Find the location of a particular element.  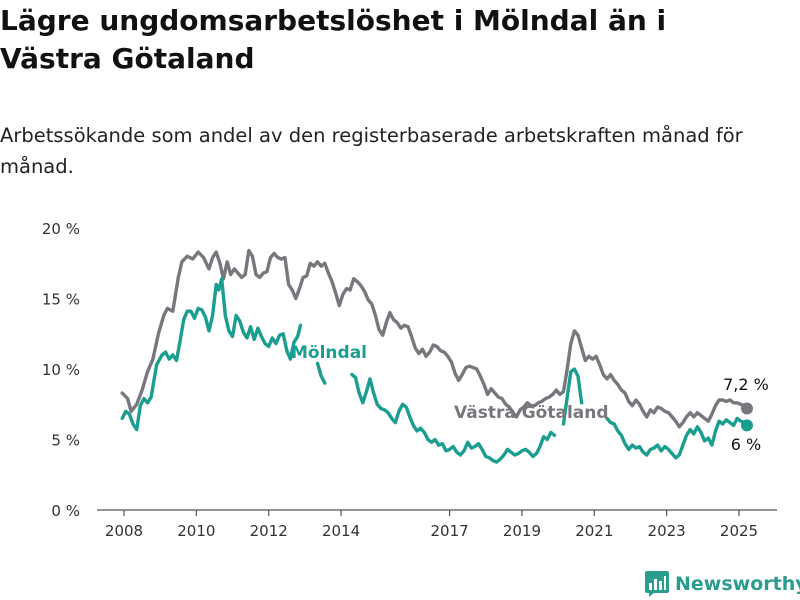

y-axis: 0 % 5 % 10 % 15 % 20 % is located at coordinates (61, 370).